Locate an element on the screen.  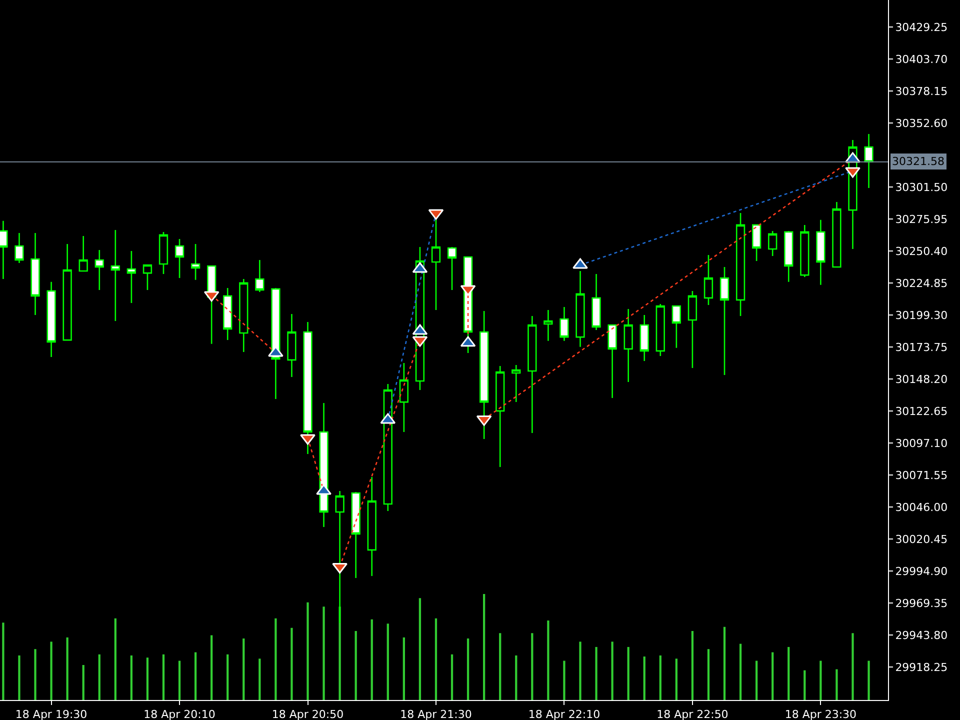
ref-line-label: 30321.58 is located at coordinates (918, 161).